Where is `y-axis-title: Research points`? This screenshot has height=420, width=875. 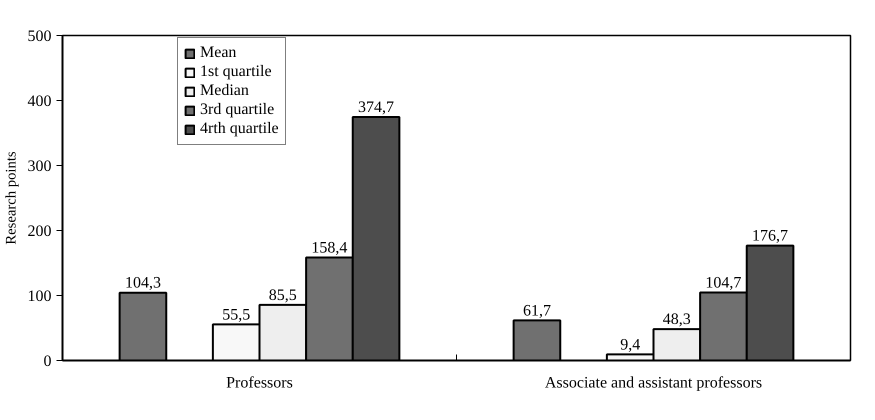
y-axis-title: Research points is located at coordinates (12, 198).